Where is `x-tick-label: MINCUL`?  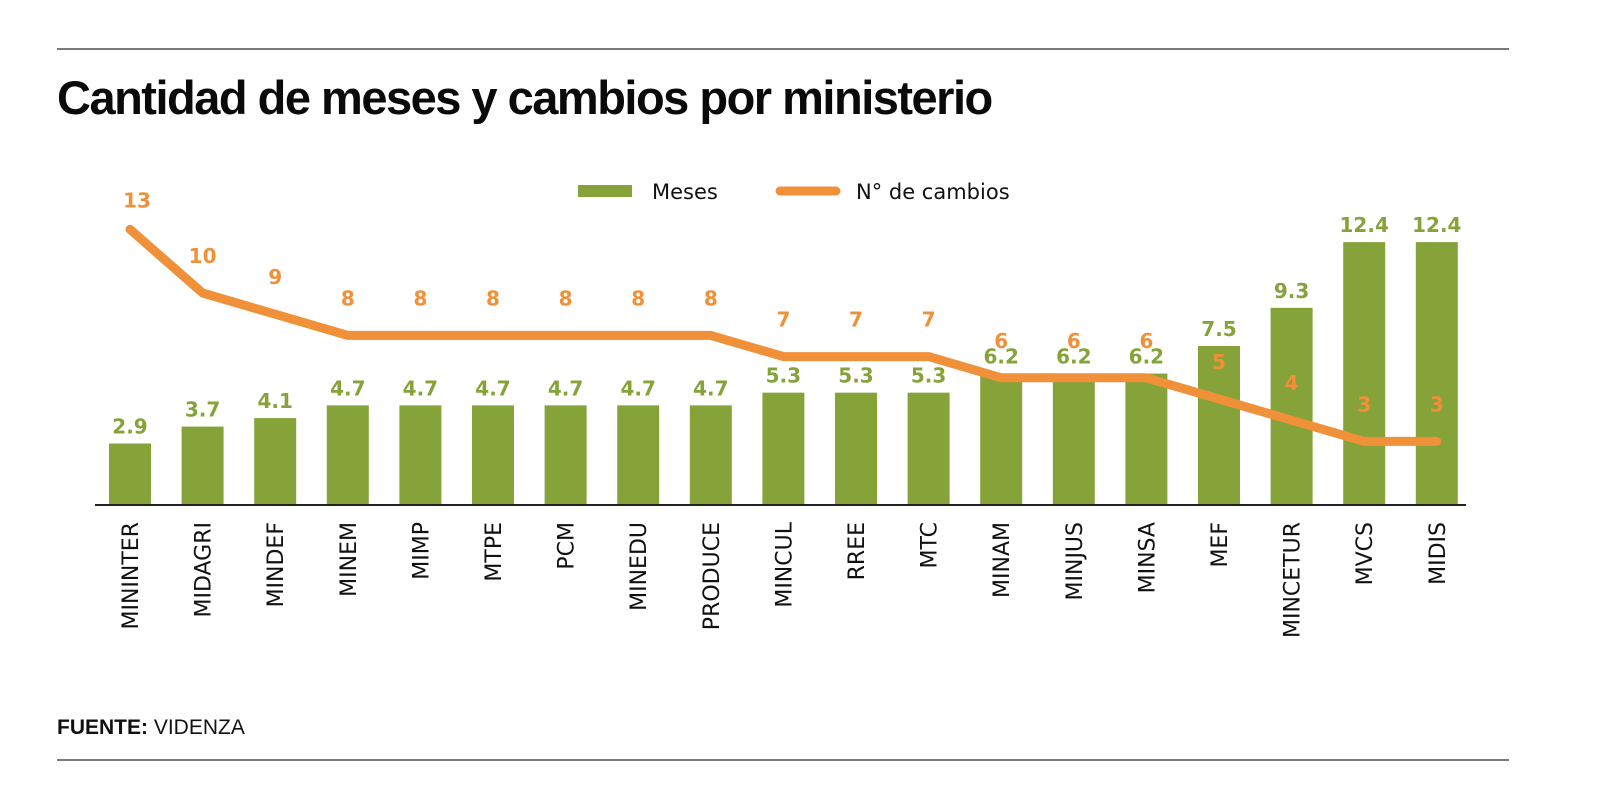
x-tick-label: MINCUL is located at coordinates (784, 564).